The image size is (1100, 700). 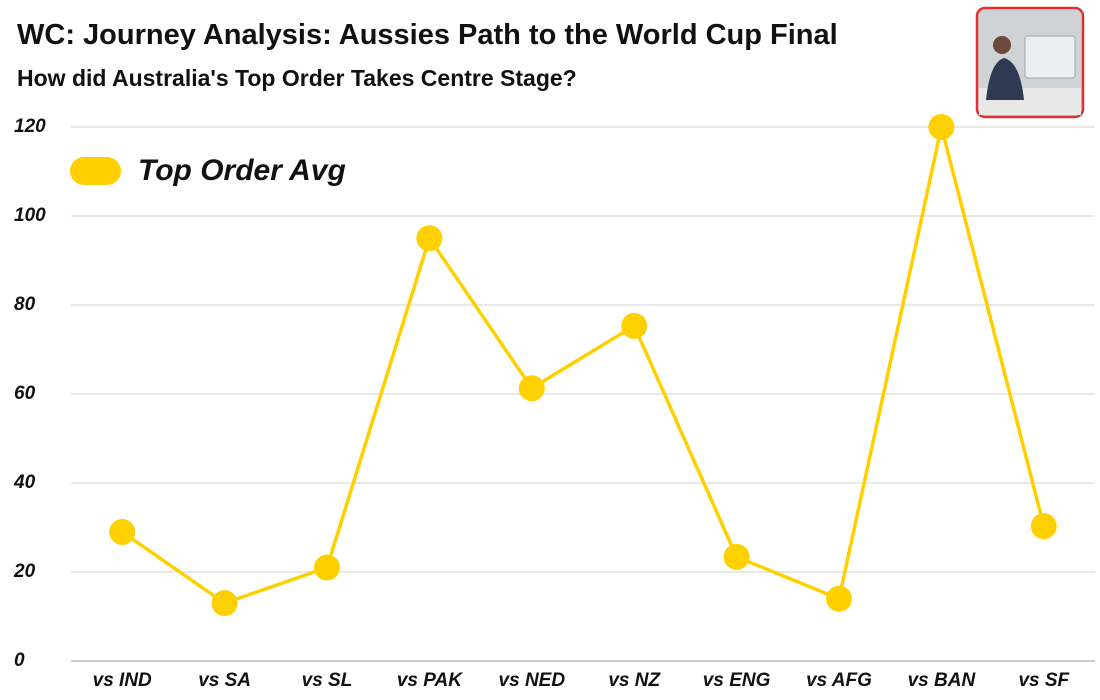 I want to click on x-tick-label: vs SA, so click(x=224, y=680).